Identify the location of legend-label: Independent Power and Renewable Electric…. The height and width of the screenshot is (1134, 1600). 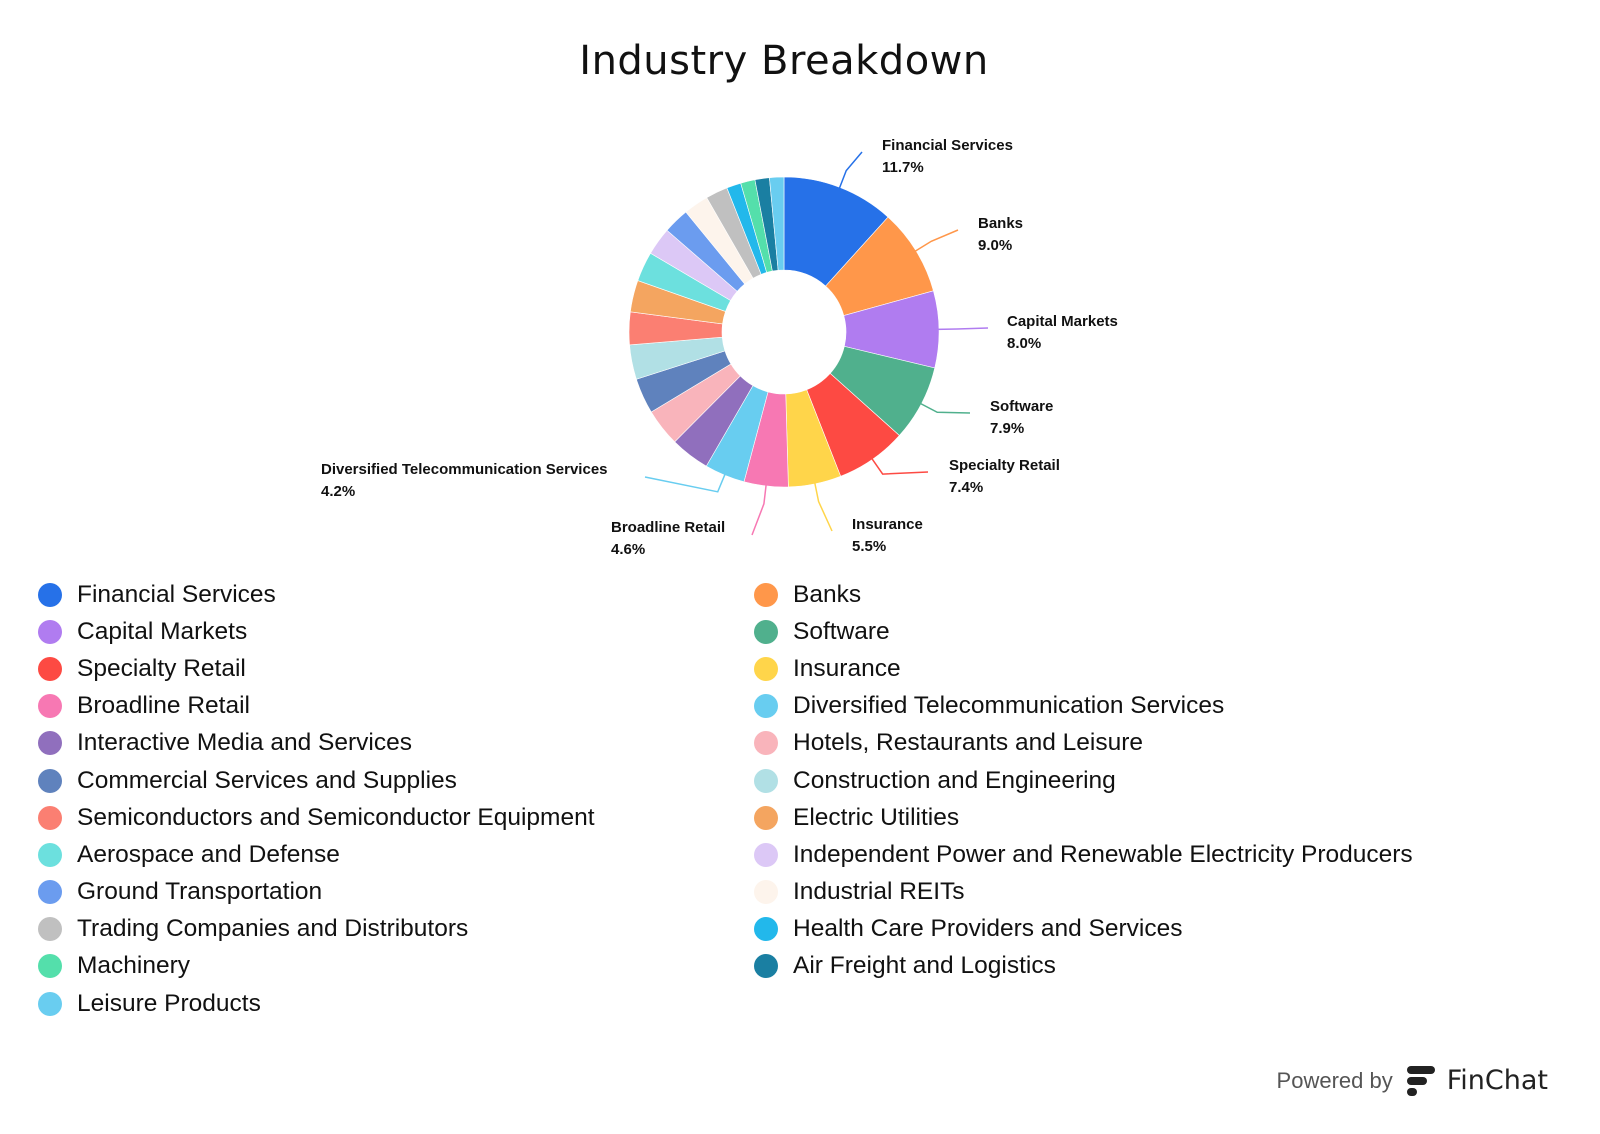
(1103, 854).